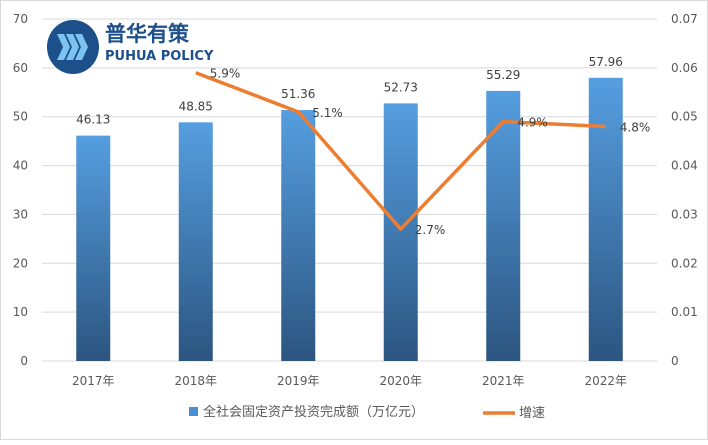  I want to click on legend-line-label: 增速, so click(532, 413).